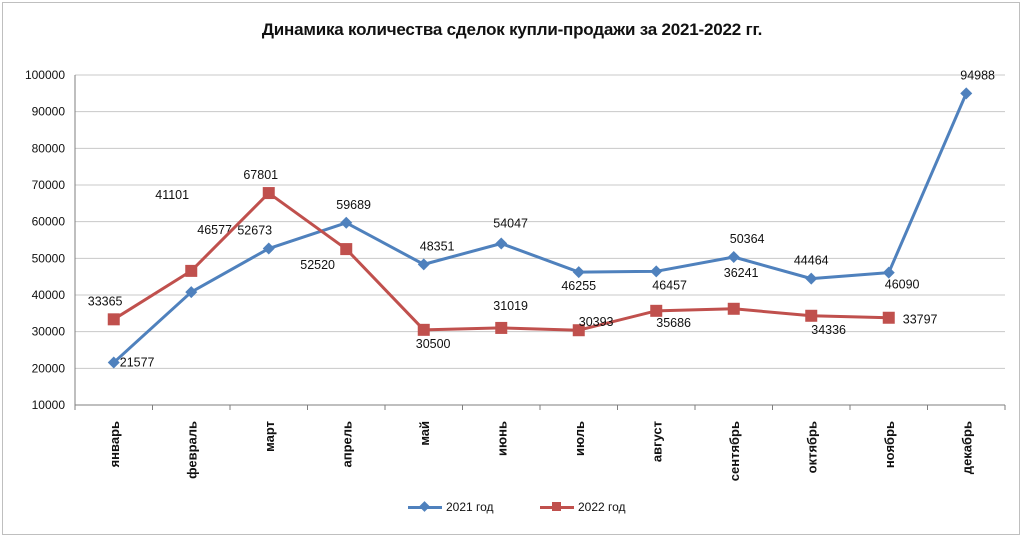 The image size is (1024, 539). What do you see at coordinates (254, 231) in the screenshot?
I see `data-label: 52673` at bounding box center [254, 231].